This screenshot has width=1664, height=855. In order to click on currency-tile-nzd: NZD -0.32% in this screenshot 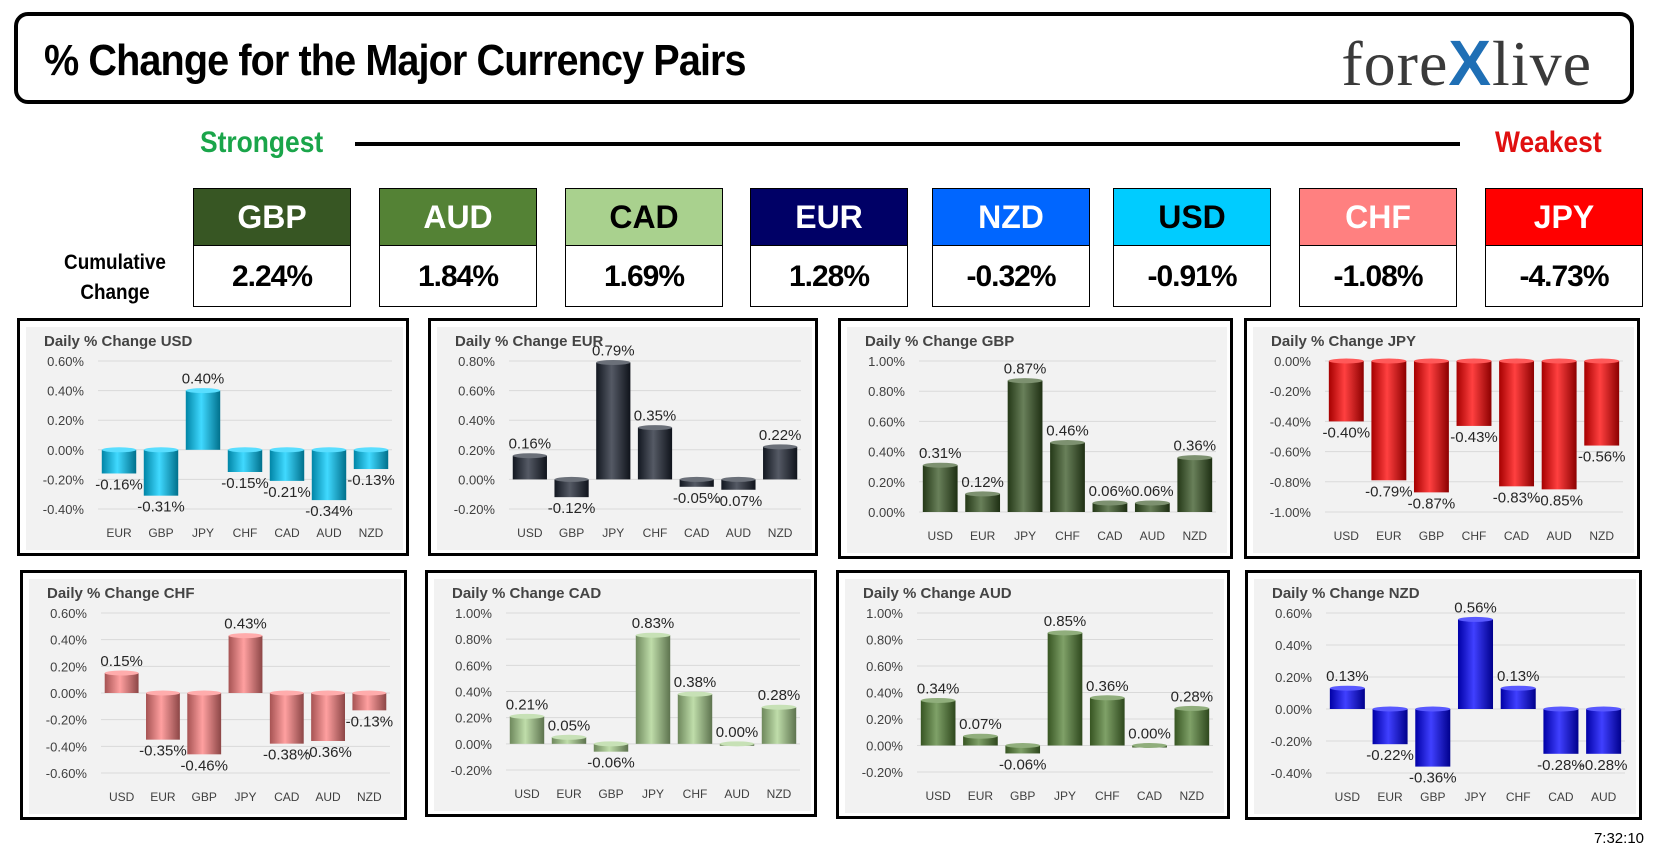, I will do `click(1011, 247)`.